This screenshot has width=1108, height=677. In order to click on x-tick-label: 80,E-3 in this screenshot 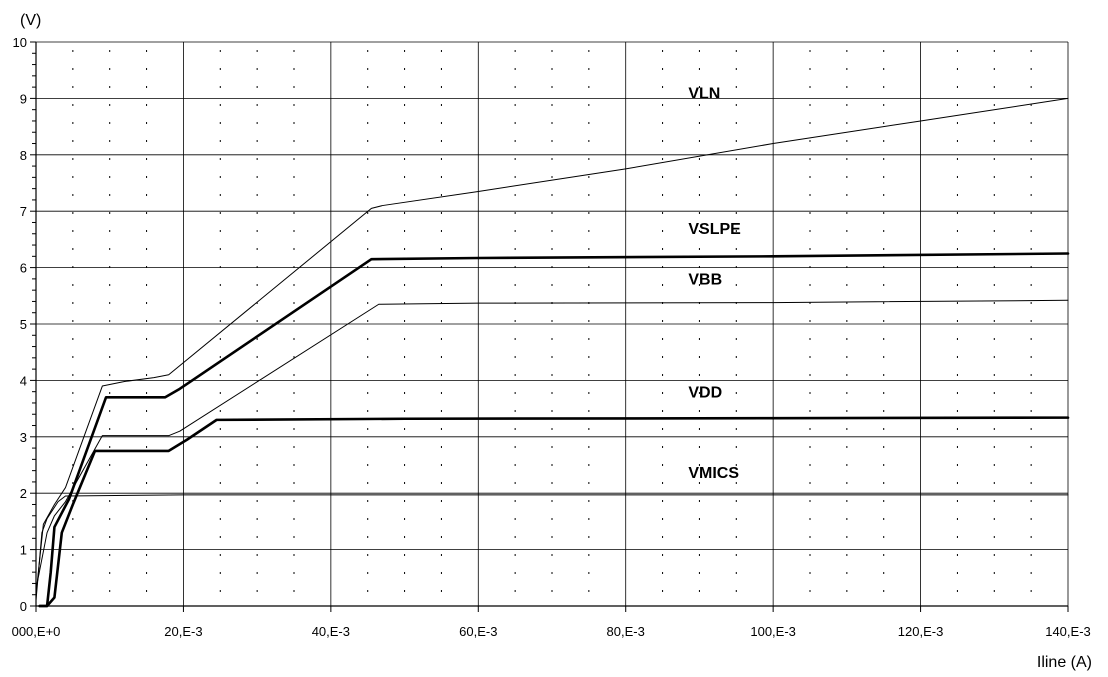, I will do `click(626, 631)`.